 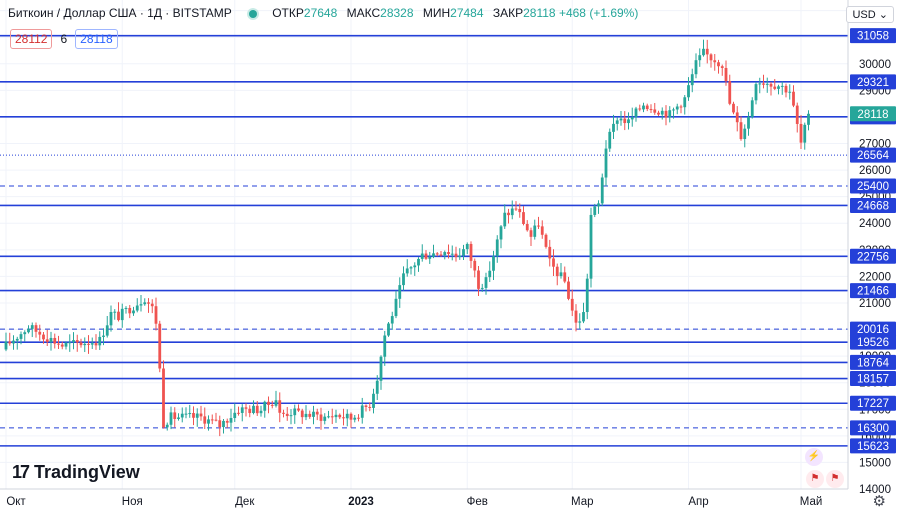 What do you see at coordinates (120, 13) in the screenshot?
I see `symbol-title: Биткоин / Доллар США · 1Д · BITSTAMP` at bounding box center [120, 13].